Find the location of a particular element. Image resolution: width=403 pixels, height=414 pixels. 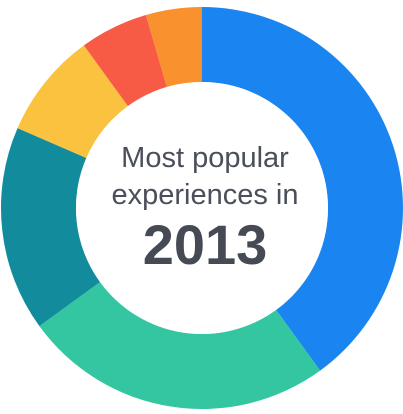

center-title-line-1: Most popular is located at coordinates (205, 158).